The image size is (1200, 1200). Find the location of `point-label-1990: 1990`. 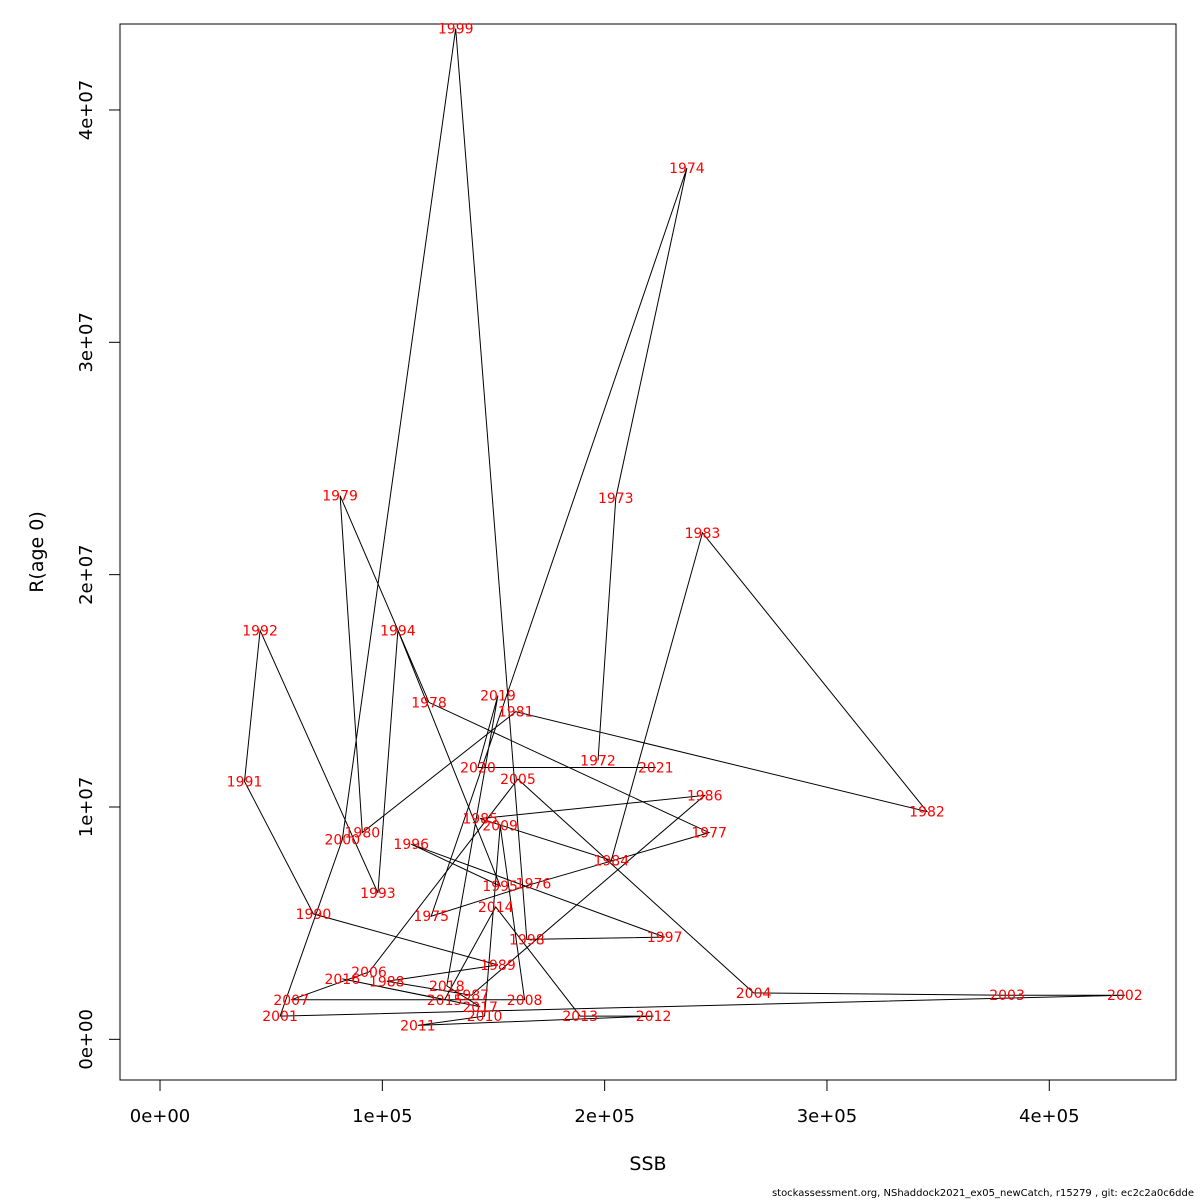

point-label-1990: 1990 is located at coordinates (314, 915).